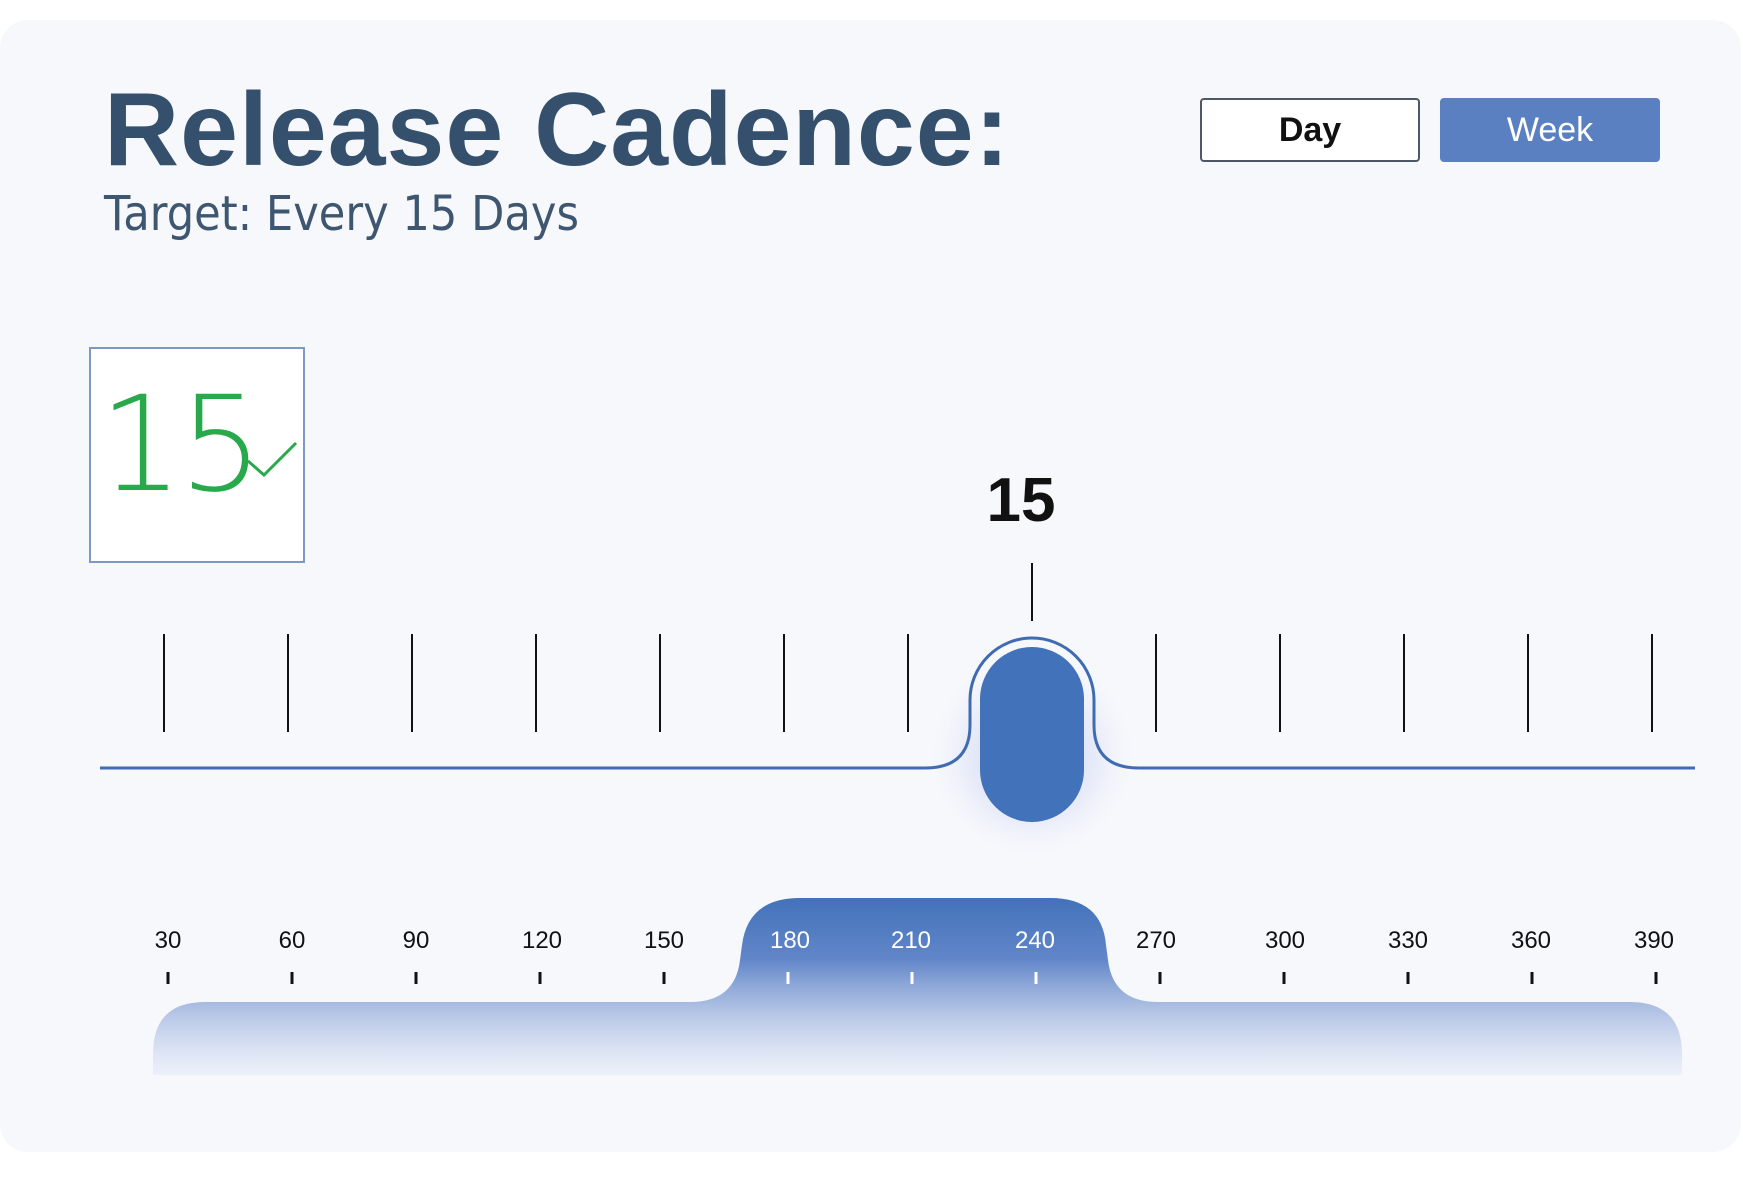  I want to click on slider-track, so click(897, 703).